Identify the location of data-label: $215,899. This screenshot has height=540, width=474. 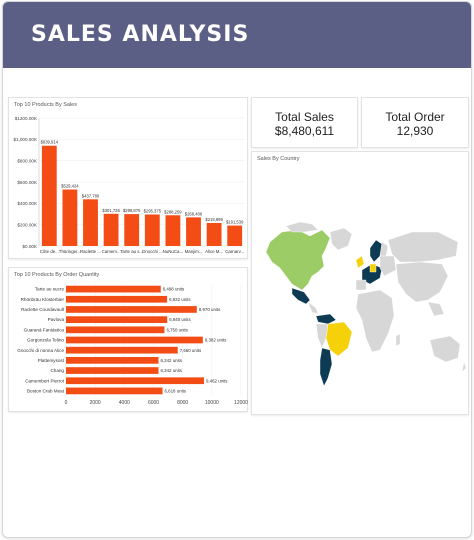
(214, 219).